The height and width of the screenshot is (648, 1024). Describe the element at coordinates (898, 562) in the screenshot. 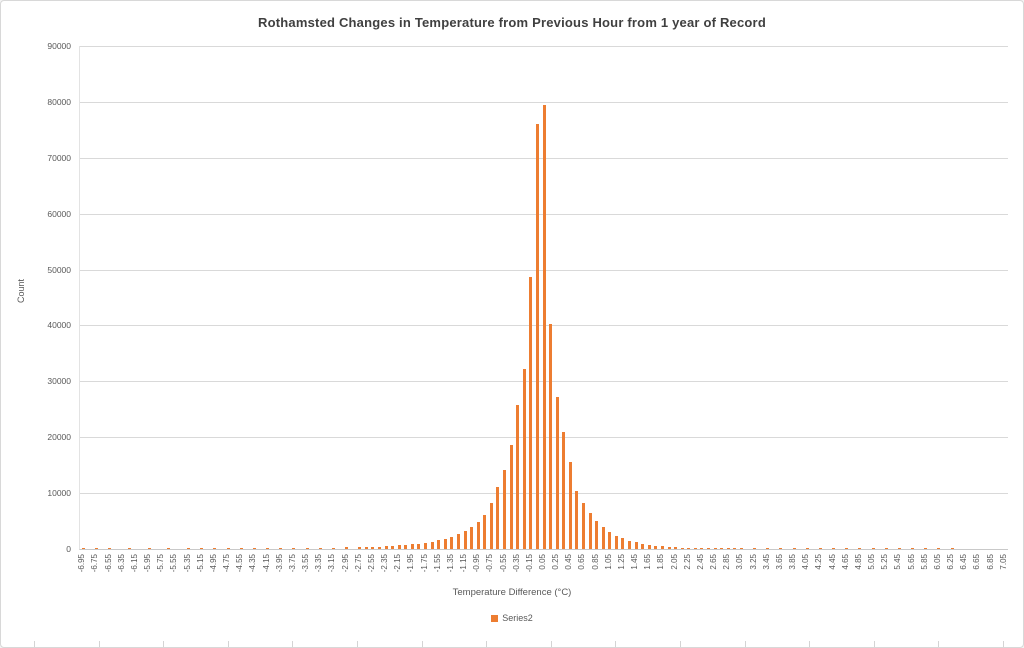

I see `x-tick-label: 5.45` at that location.